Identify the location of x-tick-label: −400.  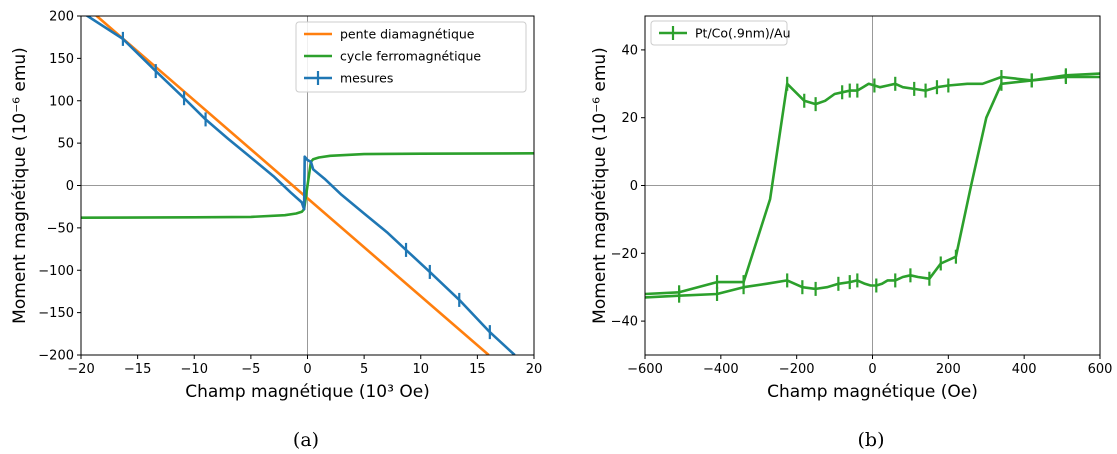
(721, 369).